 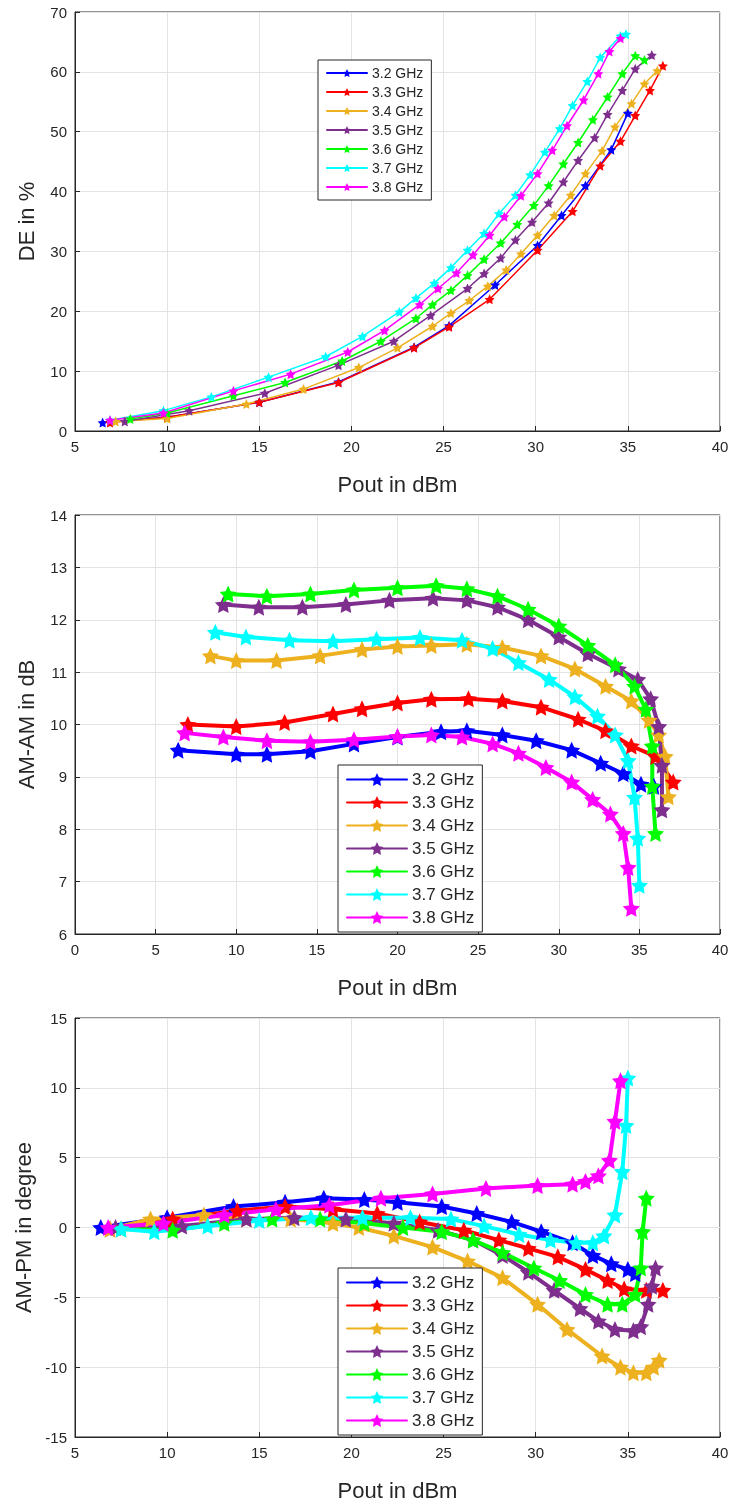 I want to click on y-tick-label: -5, so click(x=60, y=1297).